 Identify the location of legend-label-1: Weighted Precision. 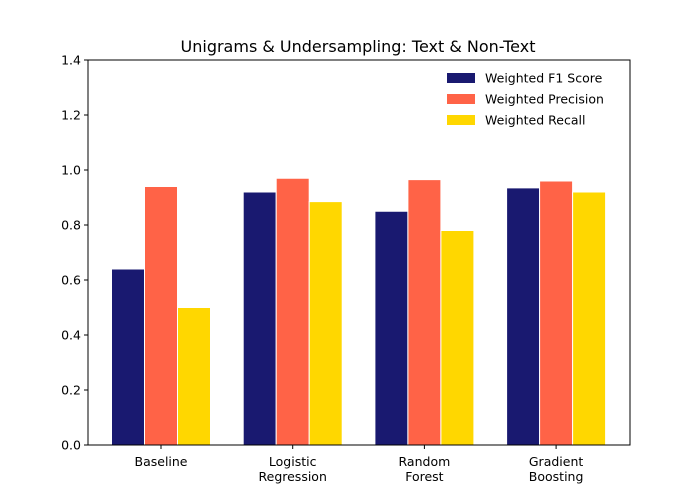
(544, 99).